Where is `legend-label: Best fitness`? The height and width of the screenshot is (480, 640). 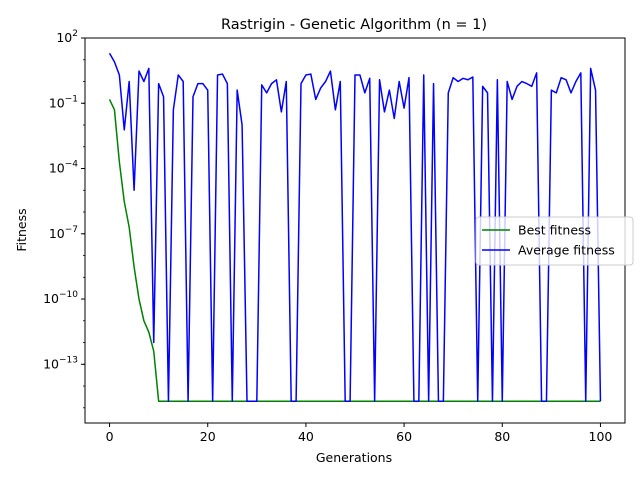
legend-label: Best fitness is located at coordinates (554, 230).